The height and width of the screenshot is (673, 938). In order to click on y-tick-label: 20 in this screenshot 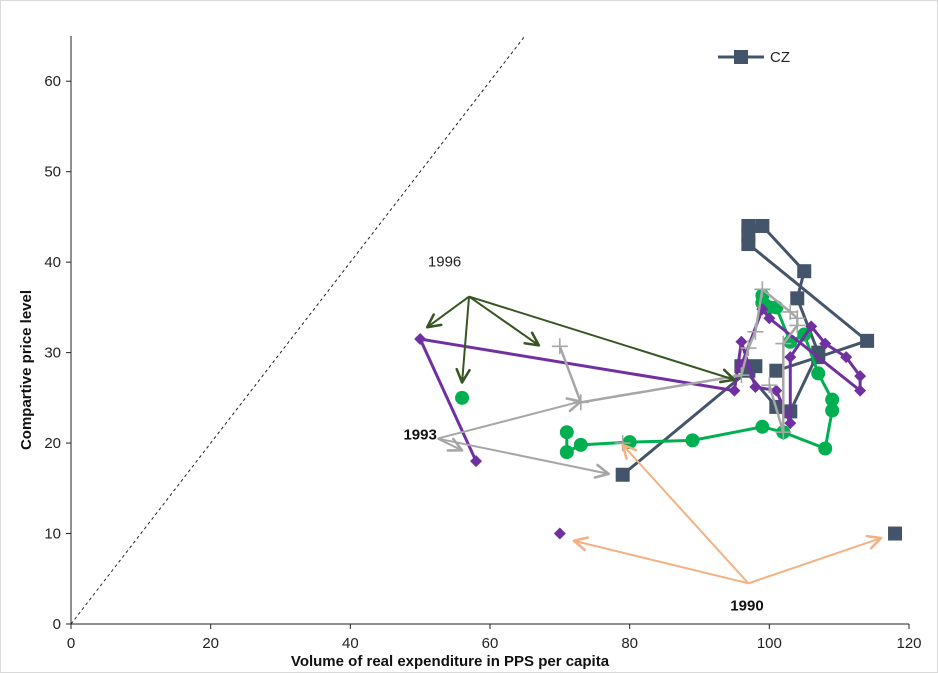, I will do `click(52, 443)`.